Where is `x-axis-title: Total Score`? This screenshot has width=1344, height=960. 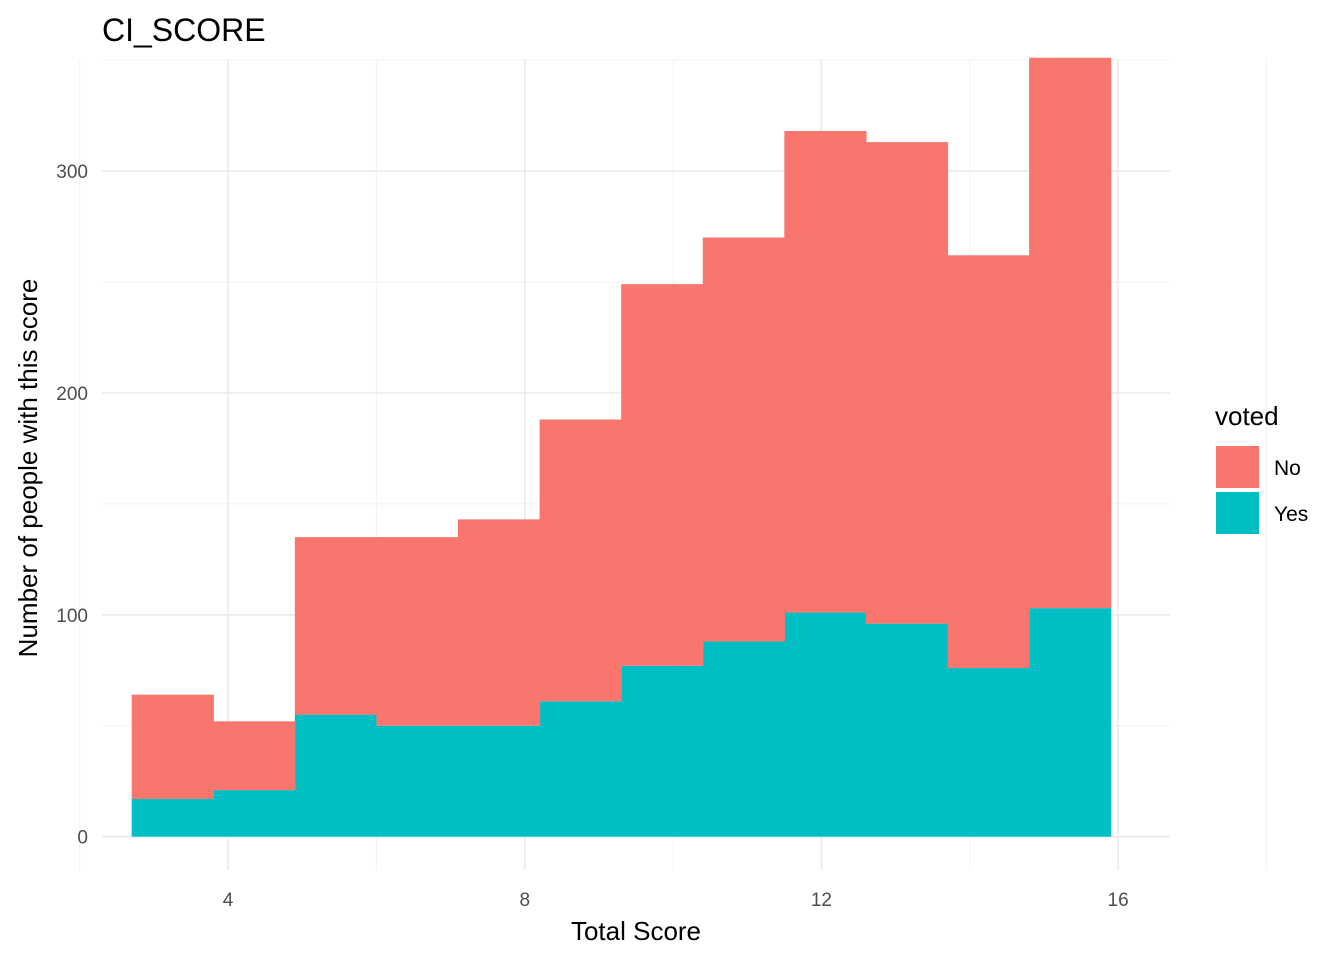
x-axis-title: Total Score is located at coordinates (636, 931).